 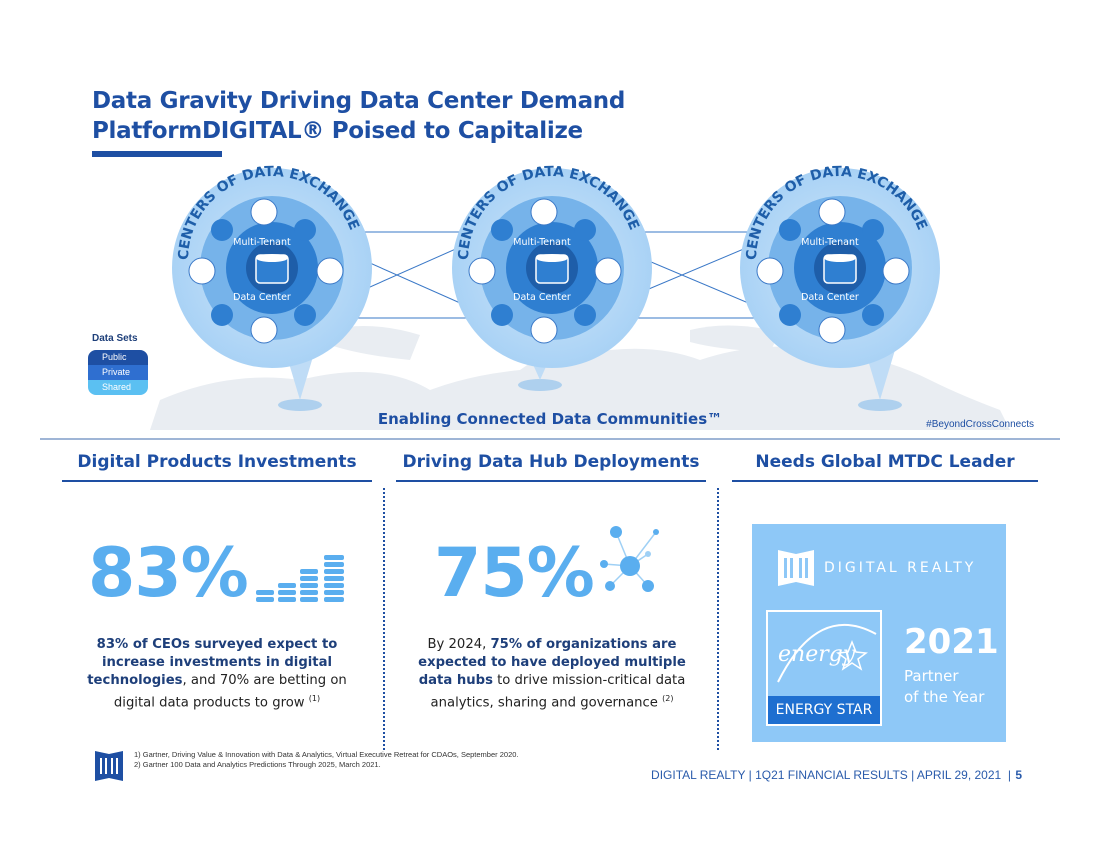 I want to click on digital-realty-footer-logo-icon, so click(x=109, y=766).